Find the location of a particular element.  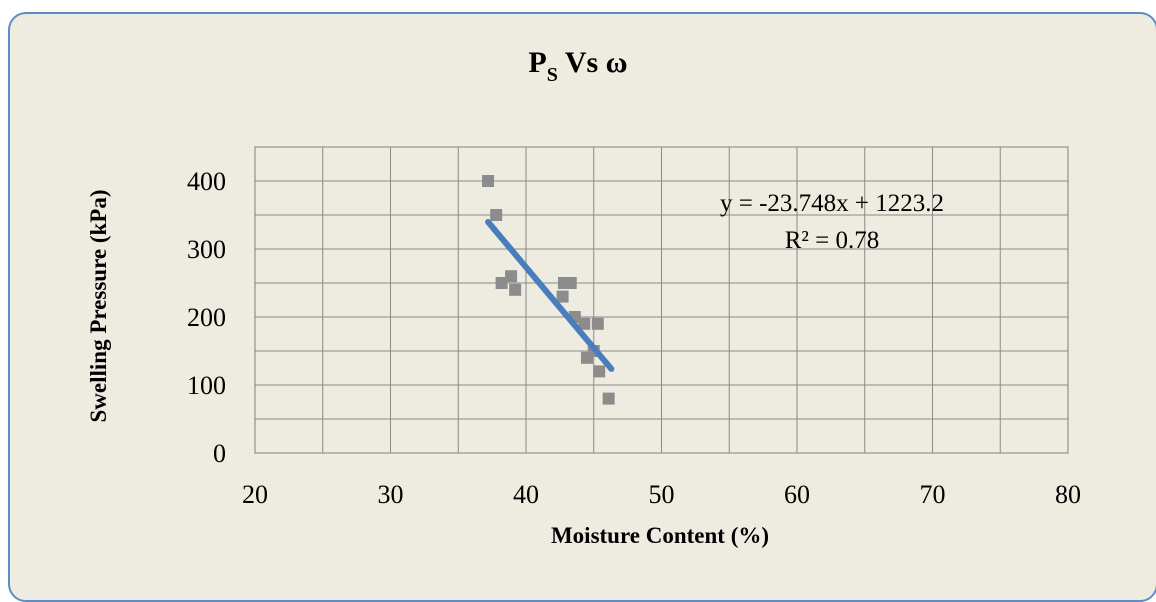

trendline-group is located at coordinates (550, 295).